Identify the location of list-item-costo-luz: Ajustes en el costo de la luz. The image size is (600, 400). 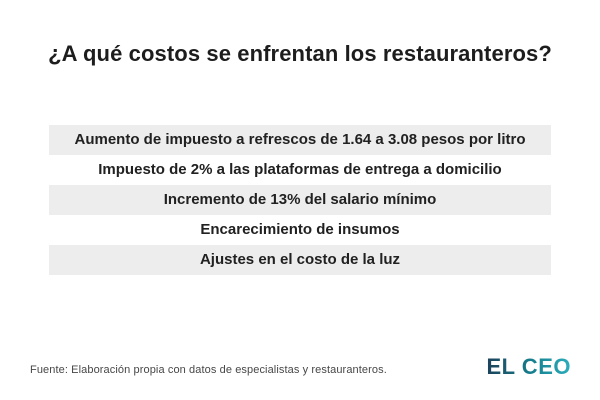
(300, 260).